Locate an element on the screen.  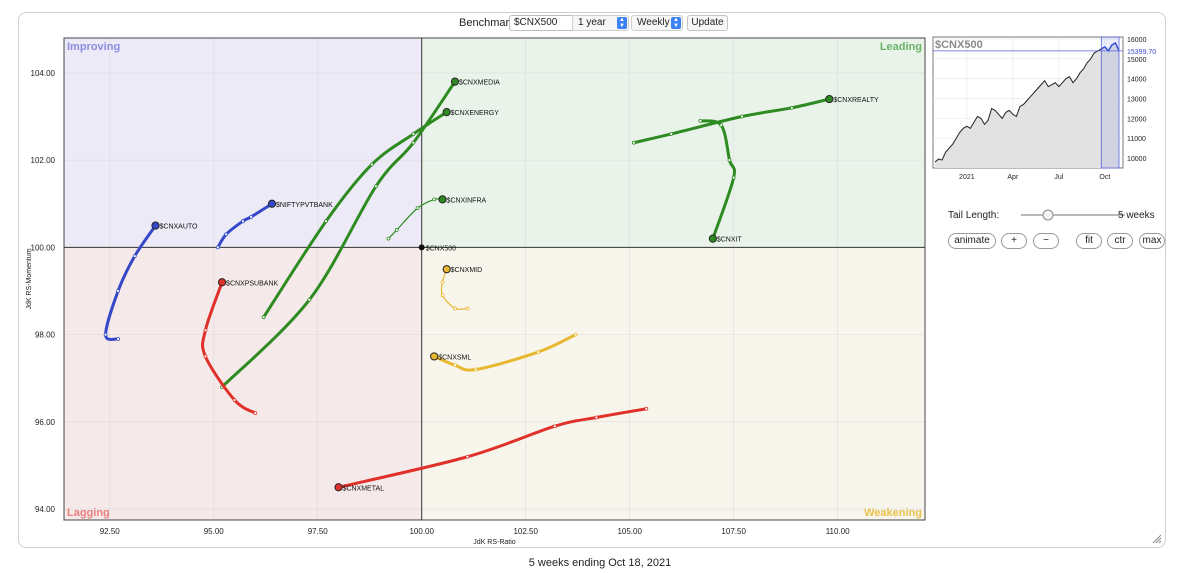
mini-price-line is located at coordinates (1018, 105).